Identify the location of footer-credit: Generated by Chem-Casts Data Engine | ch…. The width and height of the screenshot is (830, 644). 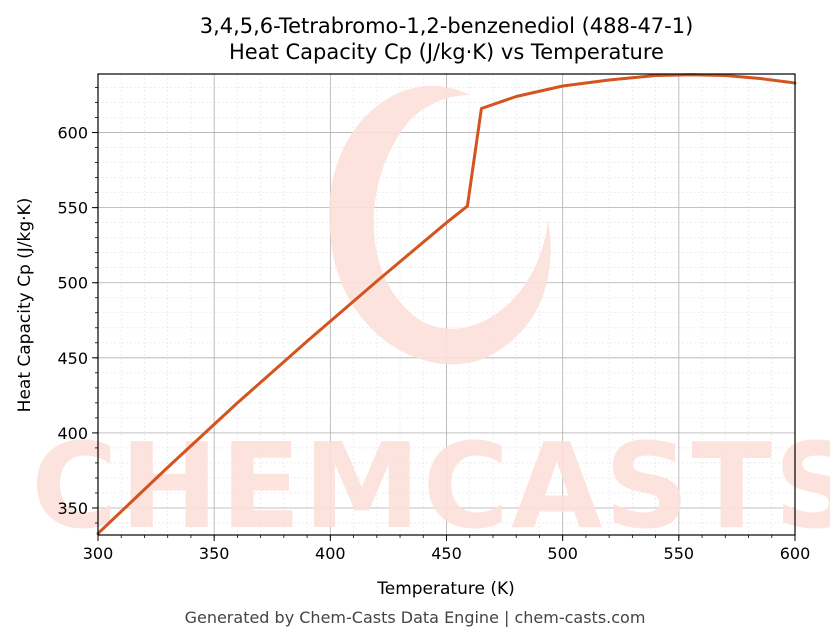
(415, 617).